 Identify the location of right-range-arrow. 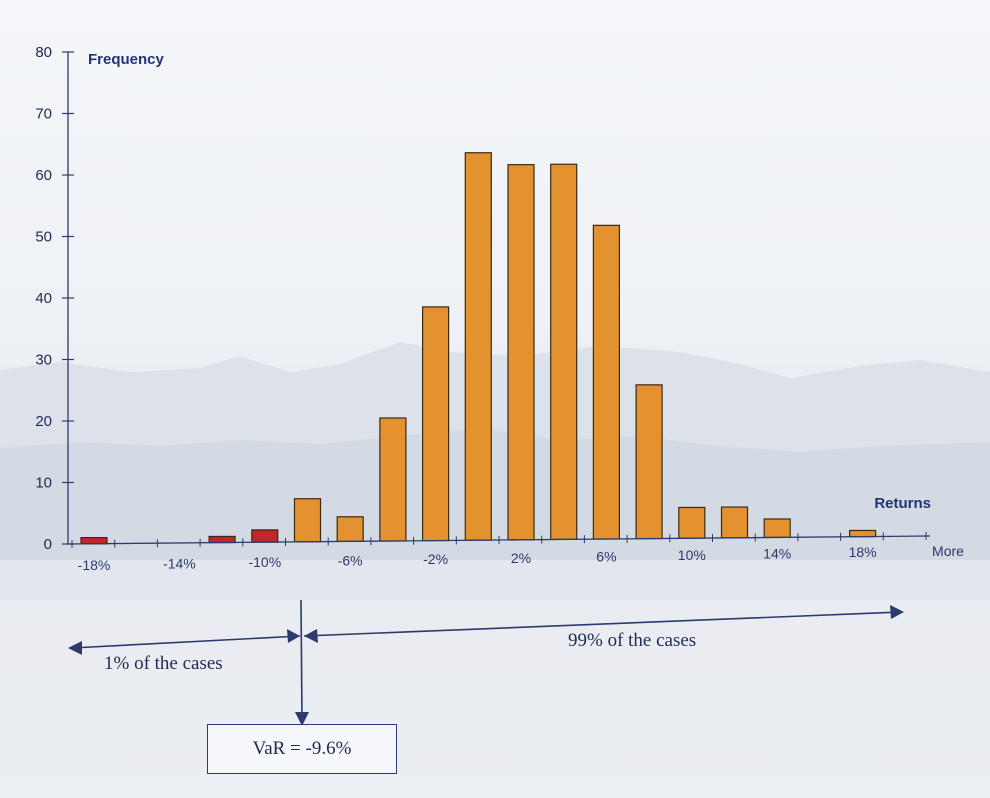
(603, 624).